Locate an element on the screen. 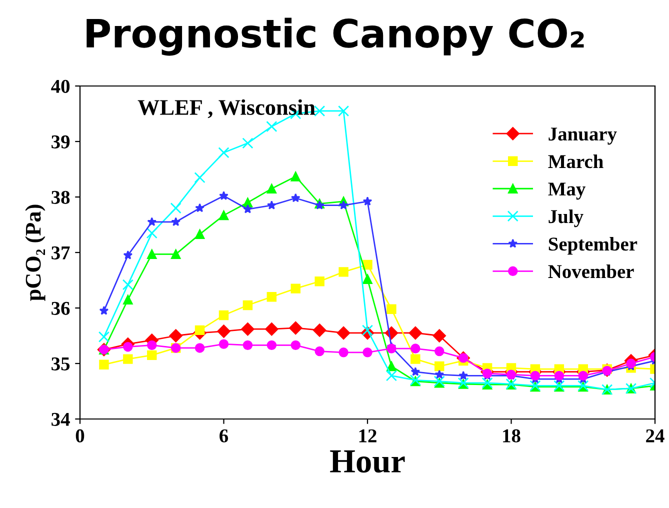  legend-label: September is located at coordinates (593, 245).